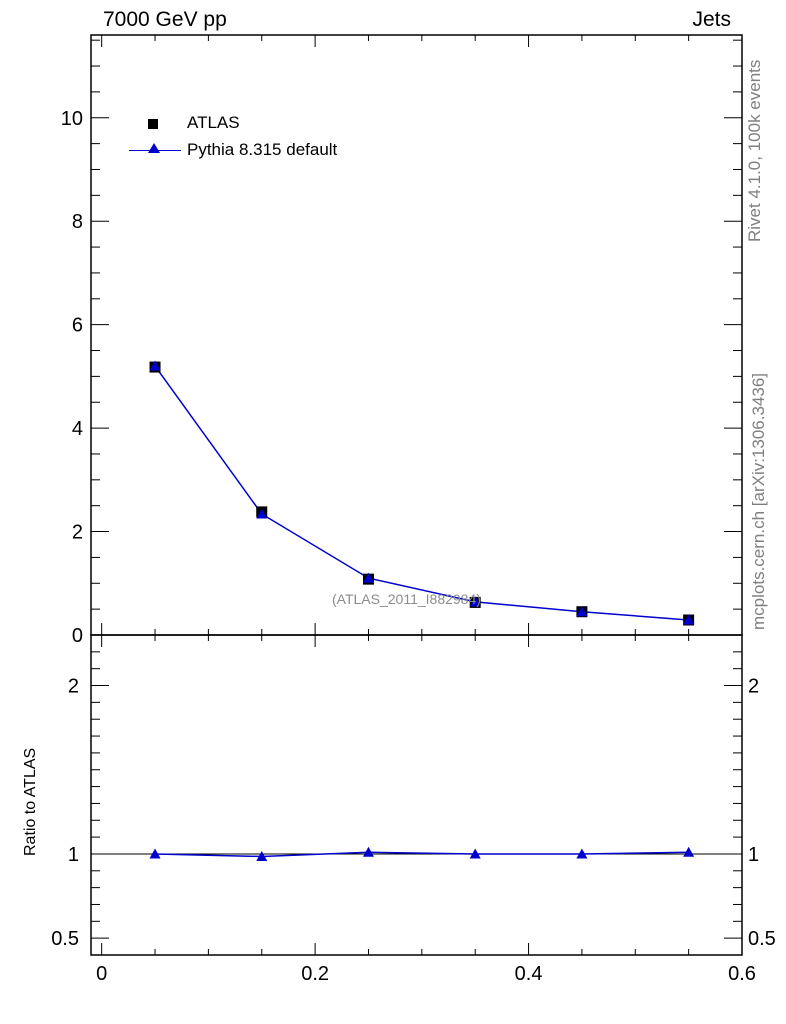 This screenshot has height=1024, width=786. I want to click on ratio-xtick-label: 0, so click(101, 974).